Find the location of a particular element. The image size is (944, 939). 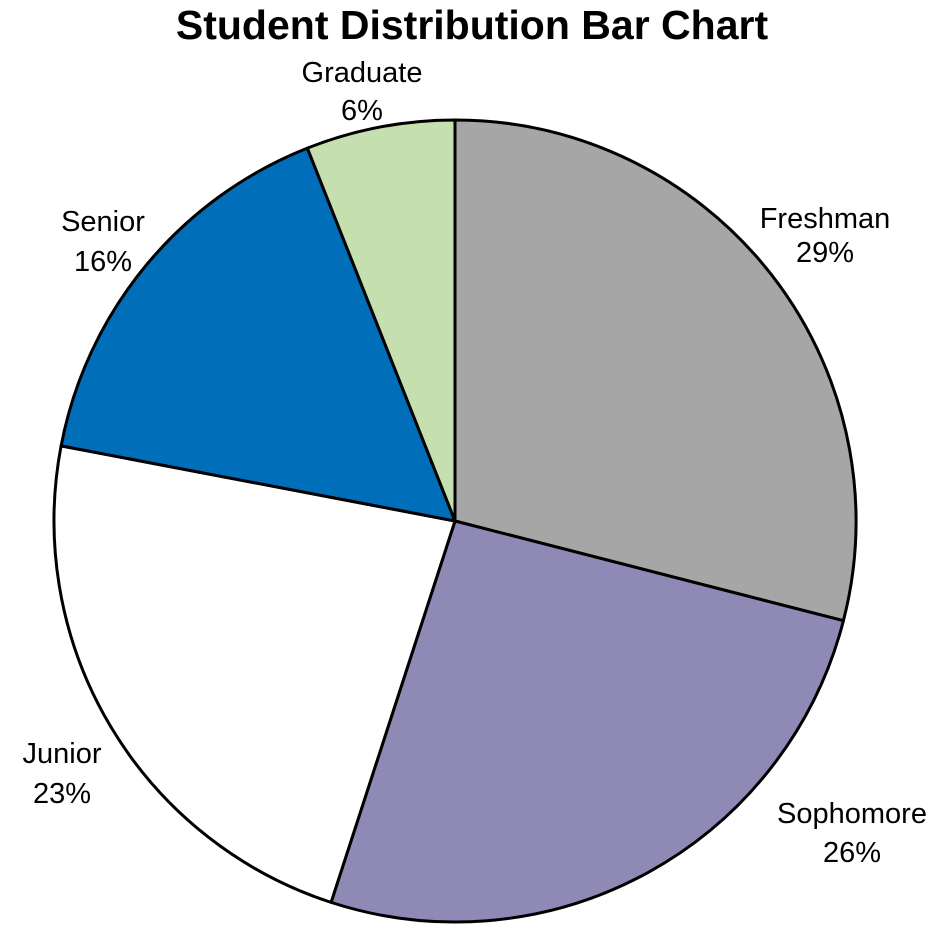

slice-percent-senior: 16% is located at coordinates (103, 262).